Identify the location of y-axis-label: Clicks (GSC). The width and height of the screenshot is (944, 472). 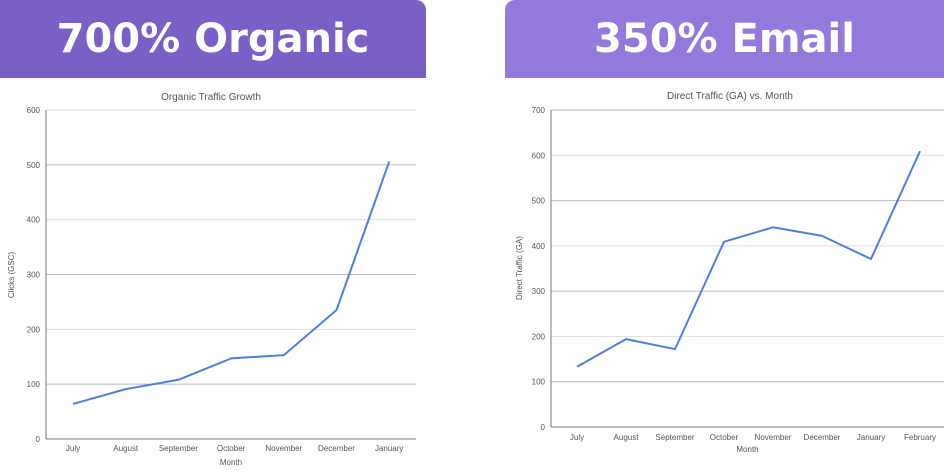
(11, 275).